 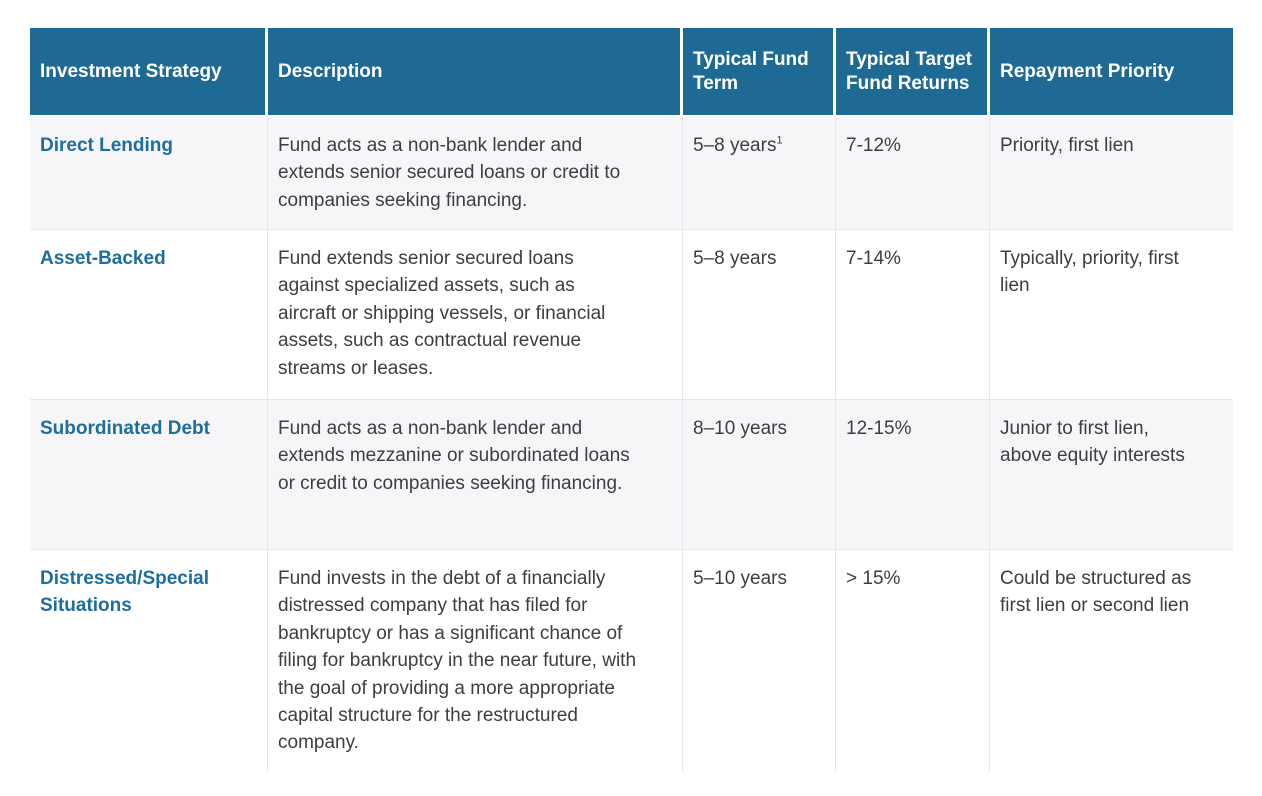 What do you see at coordinates (1111, 71) in the screenshot?
I see `col-header-repayment-priority: Repayment Priority` at bounding box center [1111, 71].